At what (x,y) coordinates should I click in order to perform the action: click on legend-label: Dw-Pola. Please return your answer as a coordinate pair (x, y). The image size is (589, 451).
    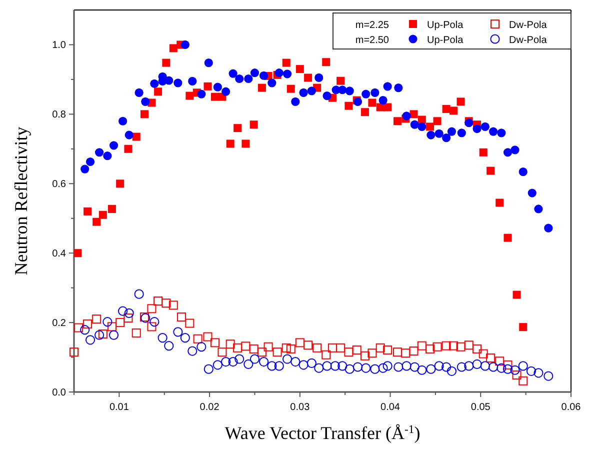
    Looking at the image, I should click on (528, 40).